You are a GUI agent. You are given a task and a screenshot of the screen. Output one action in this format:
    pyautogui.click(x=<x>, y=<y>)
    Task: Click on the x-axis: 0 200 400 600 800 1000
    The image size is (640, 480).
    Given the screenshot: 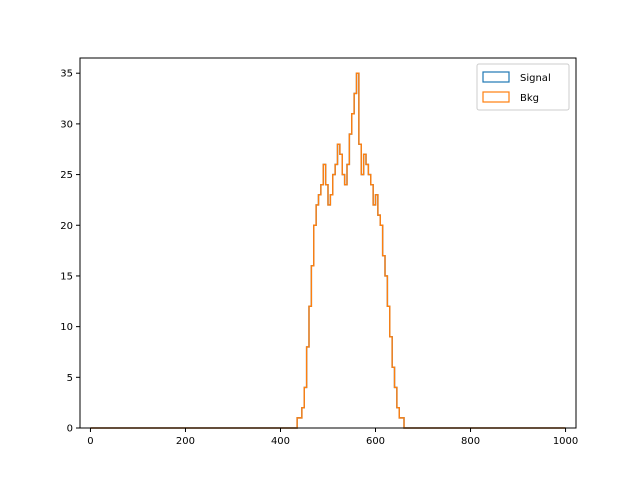 What is the action you would take?
    pyautogui.click(x=332, y=437)
    